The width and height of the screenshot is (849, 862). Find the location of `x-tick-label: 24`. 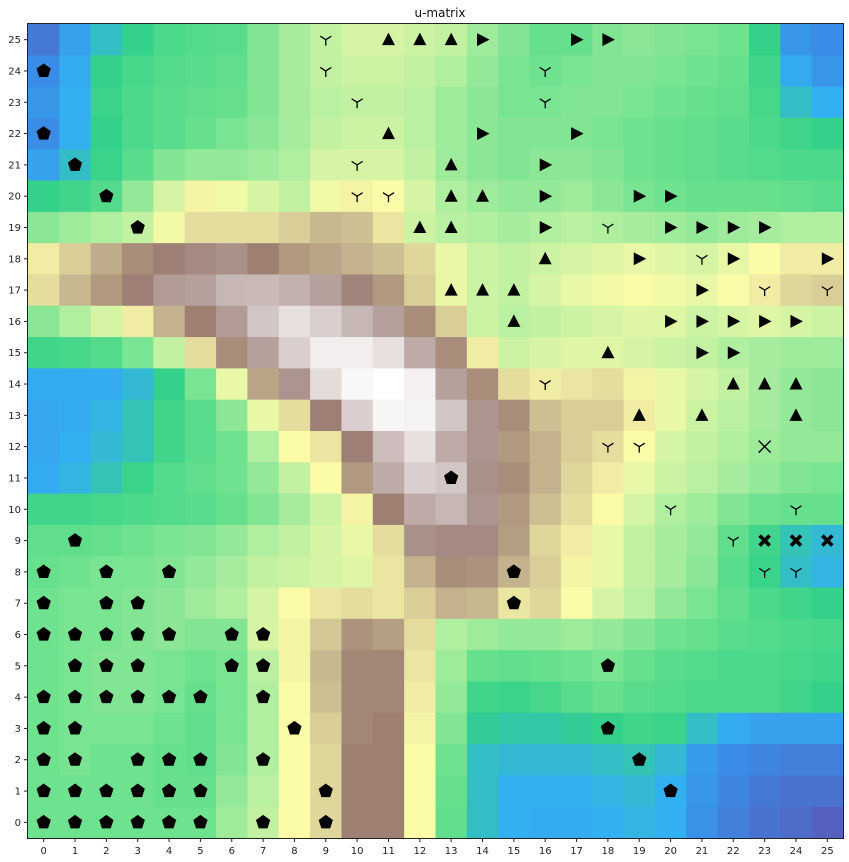

x-tick-label: 24 is located at coordinates (796, 851).